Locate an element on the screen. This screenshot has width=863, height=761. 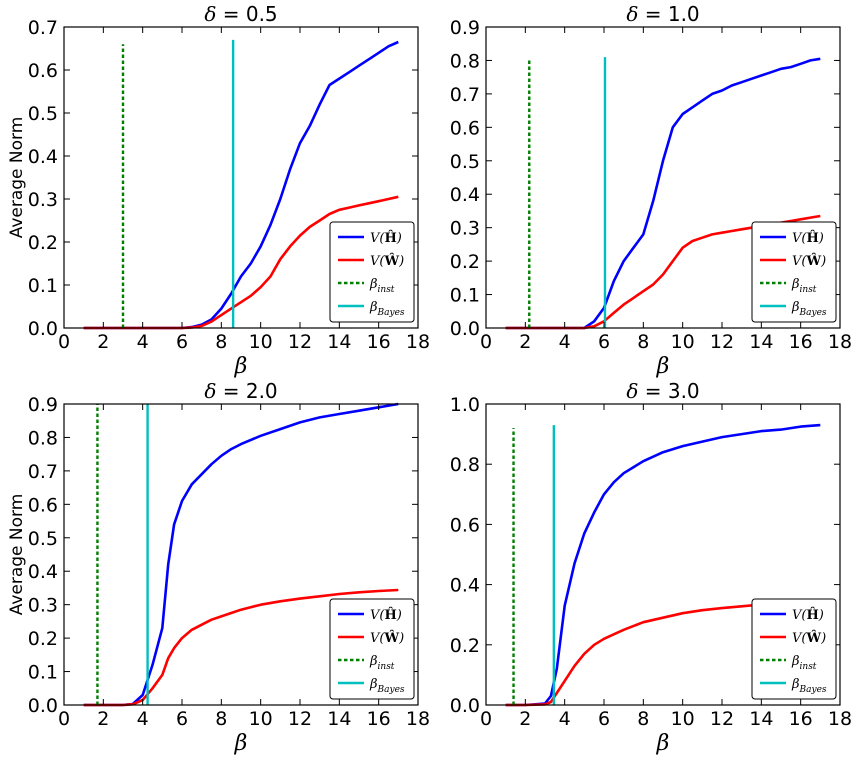
series-w-line is located at coordinates (241, 647).